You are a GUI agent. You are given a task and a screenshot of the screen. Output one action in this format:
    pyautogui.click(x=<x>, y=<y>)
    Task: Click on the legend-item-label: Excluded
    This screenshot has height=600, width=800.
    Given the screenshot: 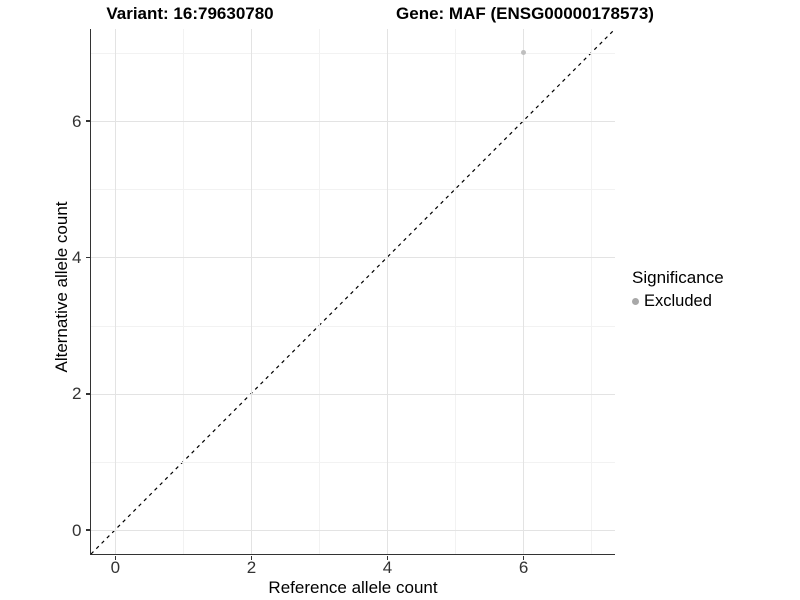 What is the action you would take?
    pyautogui.click(x=678, y=301)
    